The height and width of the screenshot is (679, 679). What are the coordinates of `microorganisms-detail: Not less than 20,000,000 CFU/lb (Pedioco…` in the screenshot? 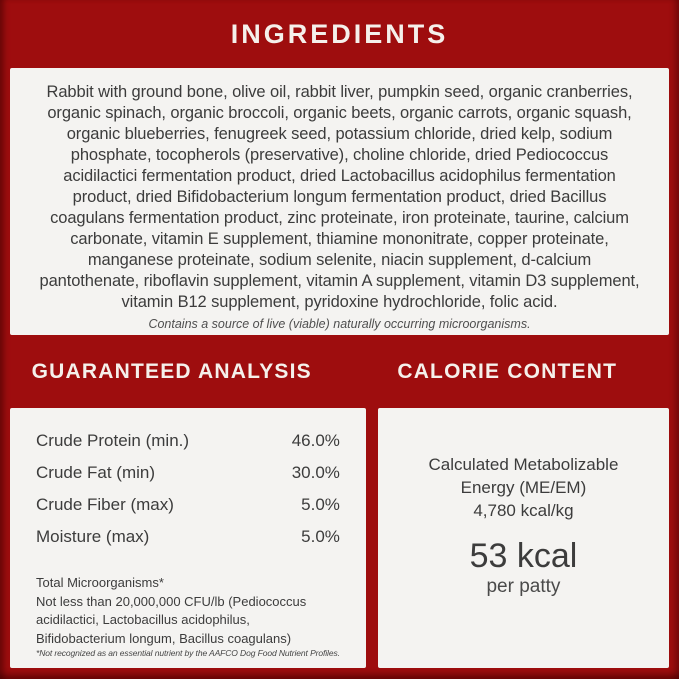 It's located at (171, 619).